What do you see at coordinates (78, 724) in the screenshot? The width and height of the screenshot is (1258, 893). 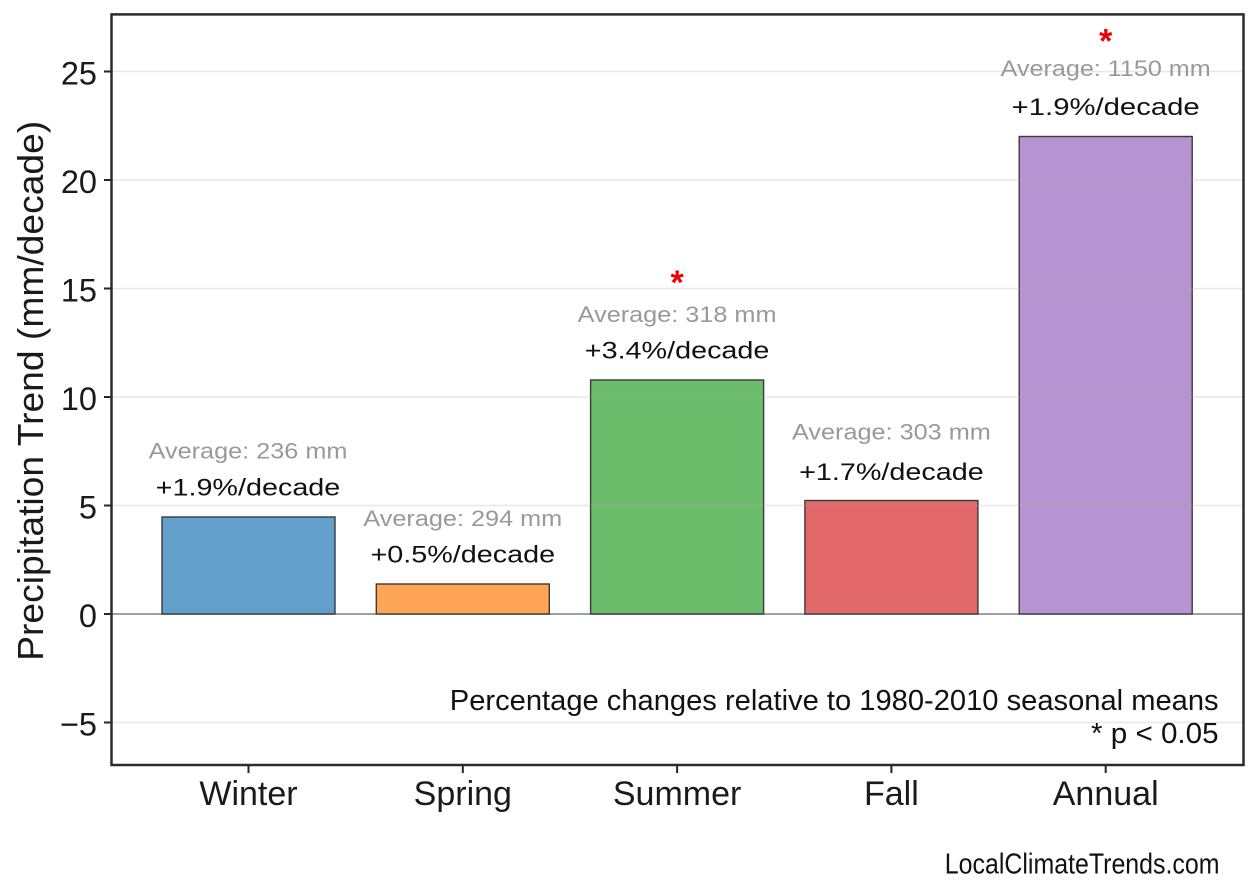 I see `svg-text: −5` at bounding box center [78, 724].